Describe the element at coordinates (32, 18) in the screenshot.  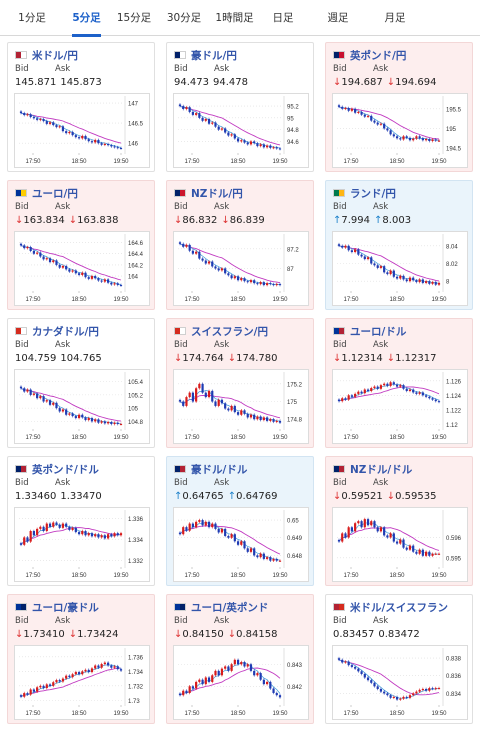
I see `tab-1: 1分足` at that location.